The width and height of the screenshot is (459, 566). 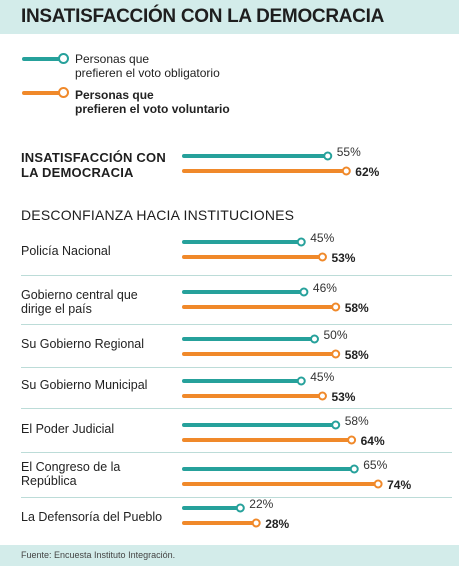 I want to click on category-4-bar-voluntario, so click(x=267, y=440).